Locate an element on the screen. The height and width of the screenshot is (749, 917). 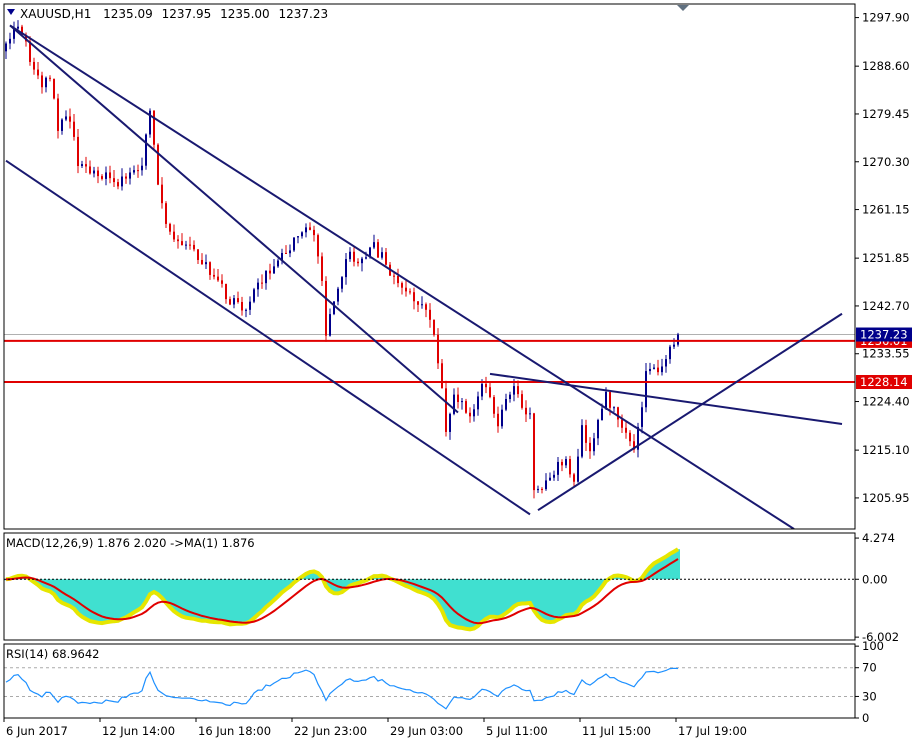
time-tick-label: 29 Jun 03:00 is located at coordinates (426, 731).